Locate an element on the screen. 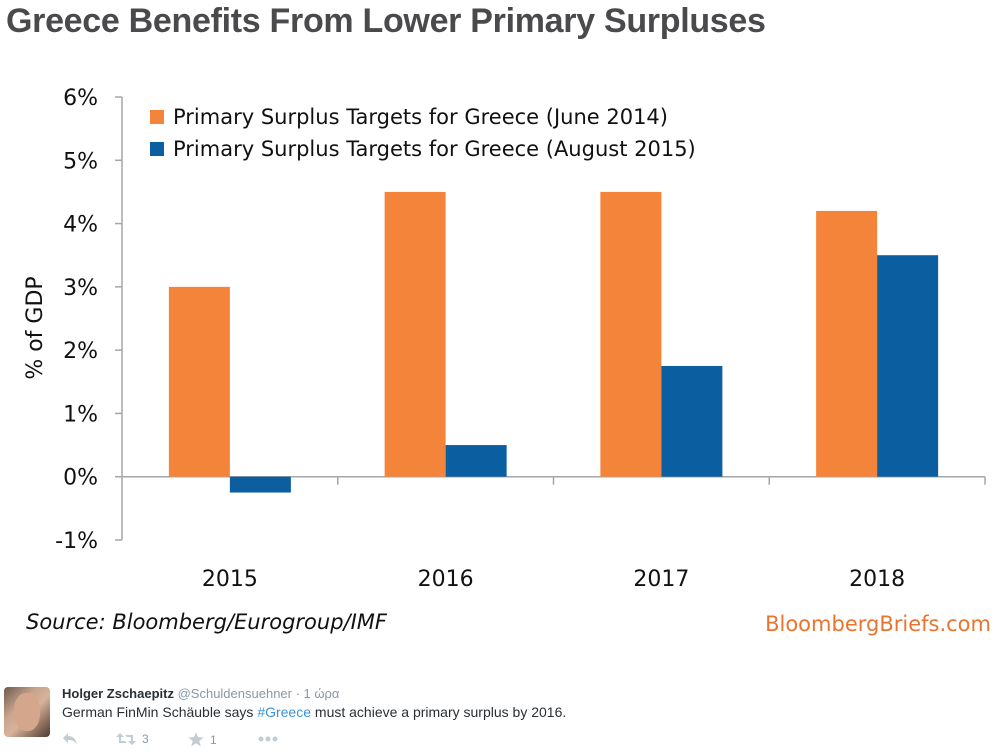 The image size is (999, 753). bar-june-2014-2016 is located at coordinates (415, 334).